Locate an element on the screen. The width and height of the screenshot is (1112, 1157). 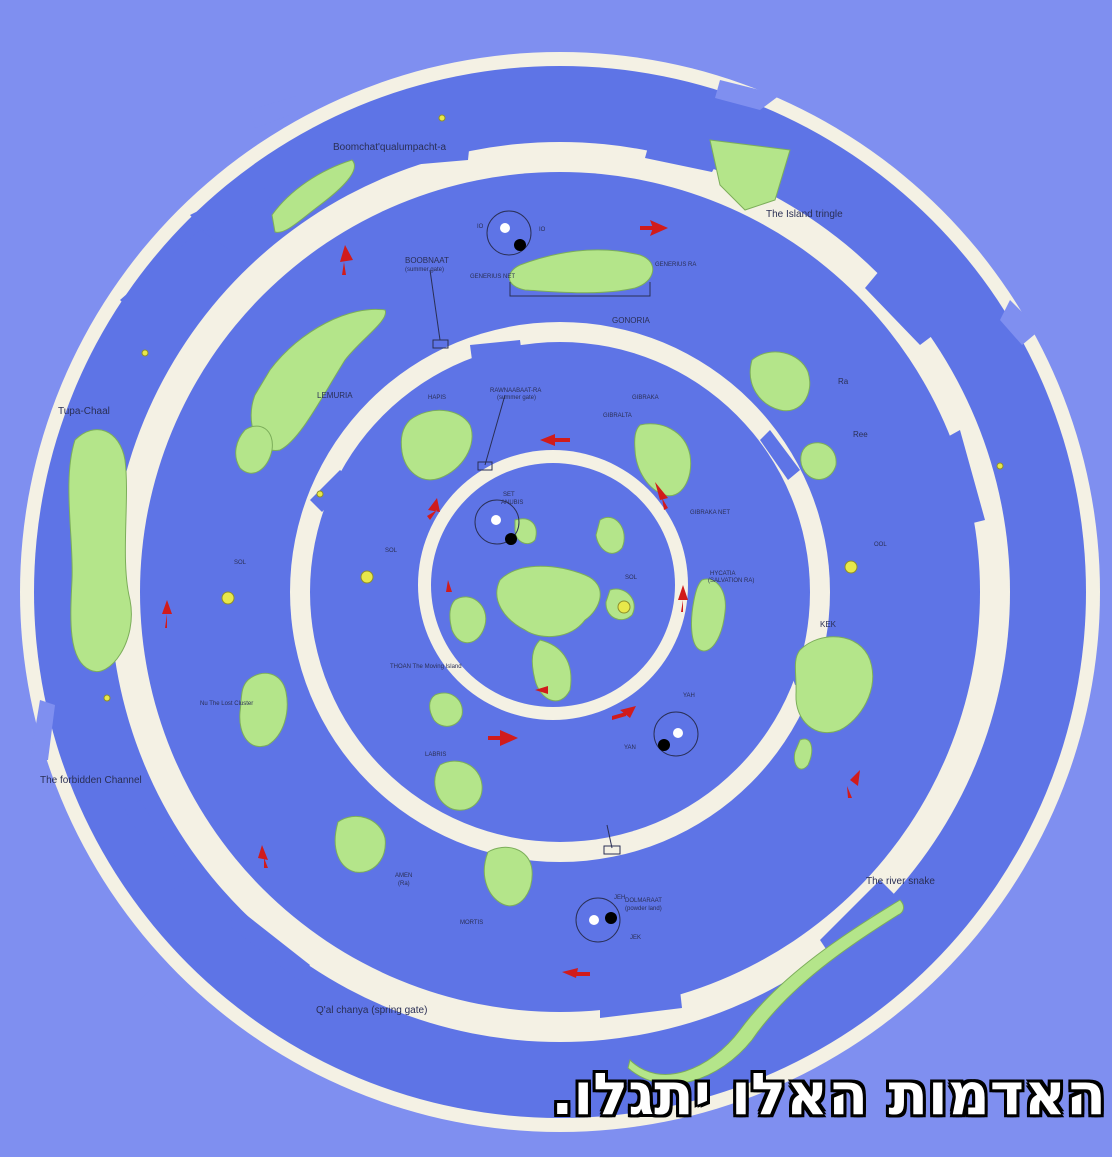
sun-outer-left is located at coordinates (228, 598).